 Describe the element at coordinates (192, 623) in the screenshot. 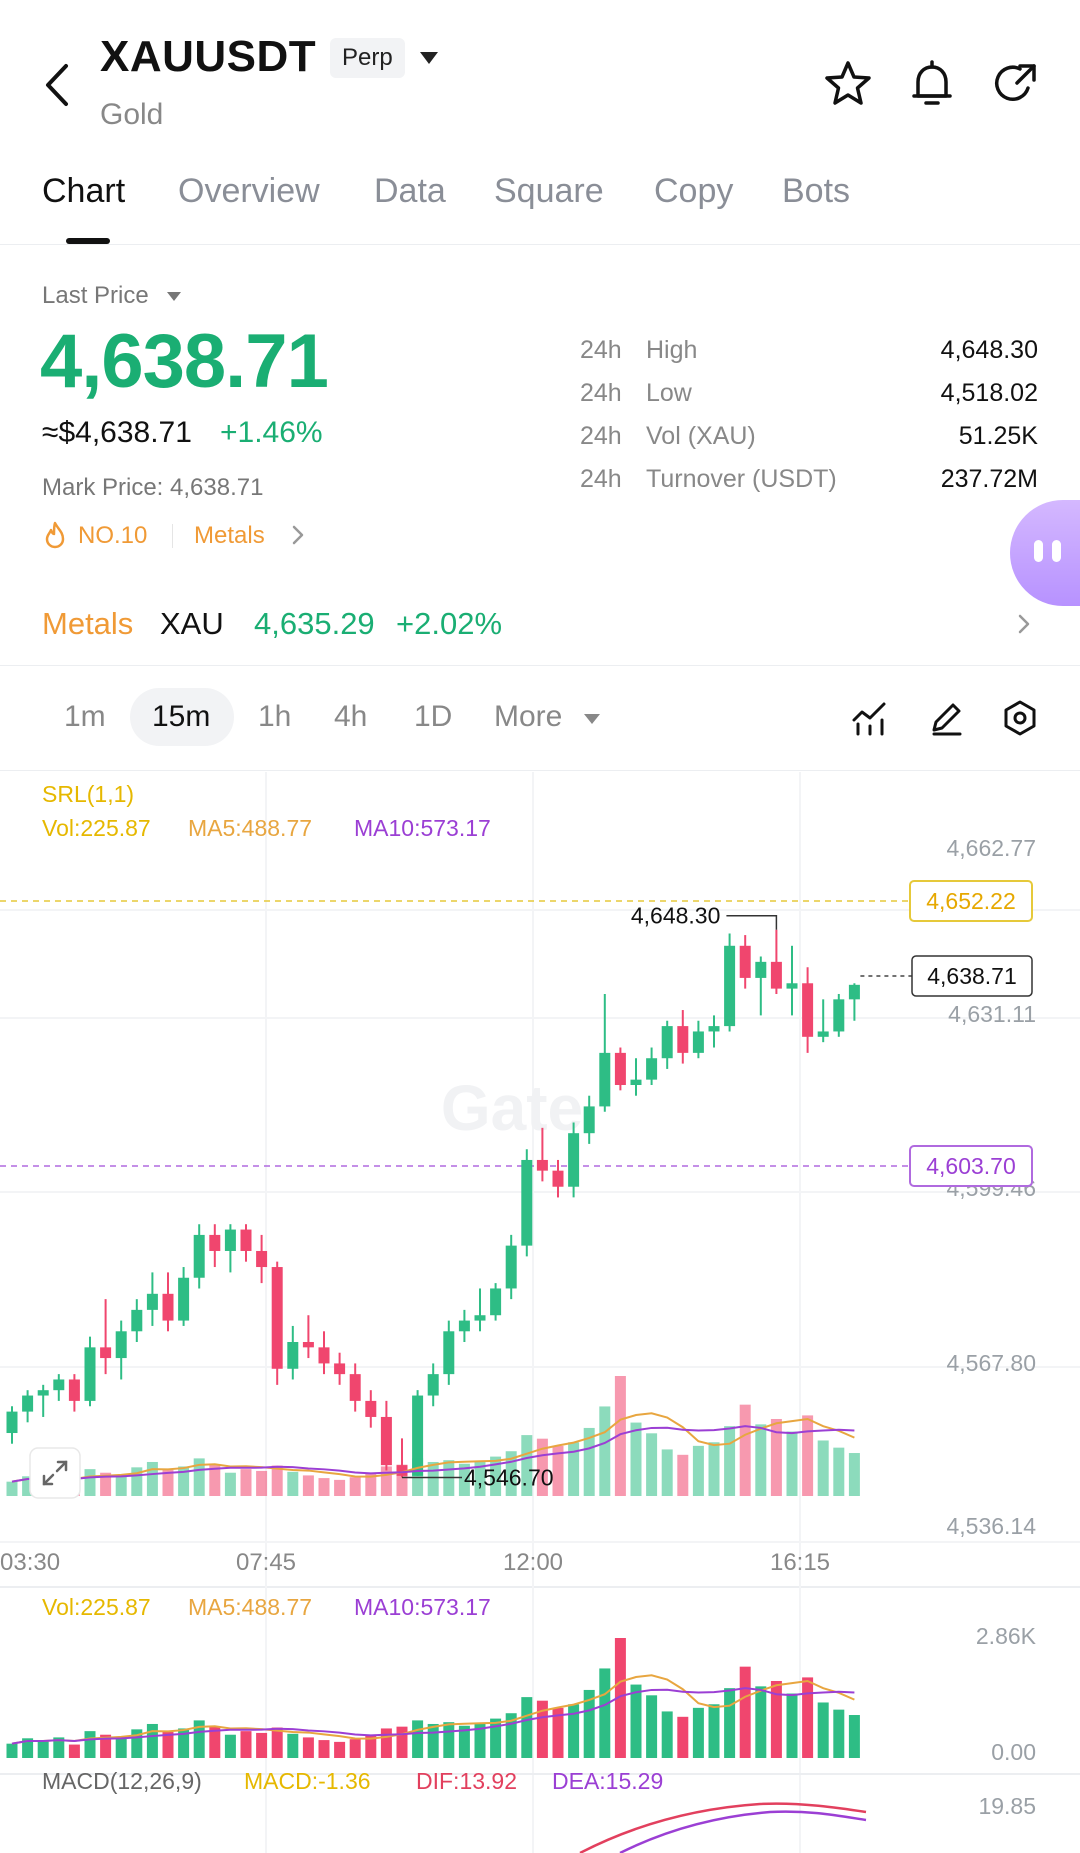

I see `metals-row-symbol: XAU` at that location.